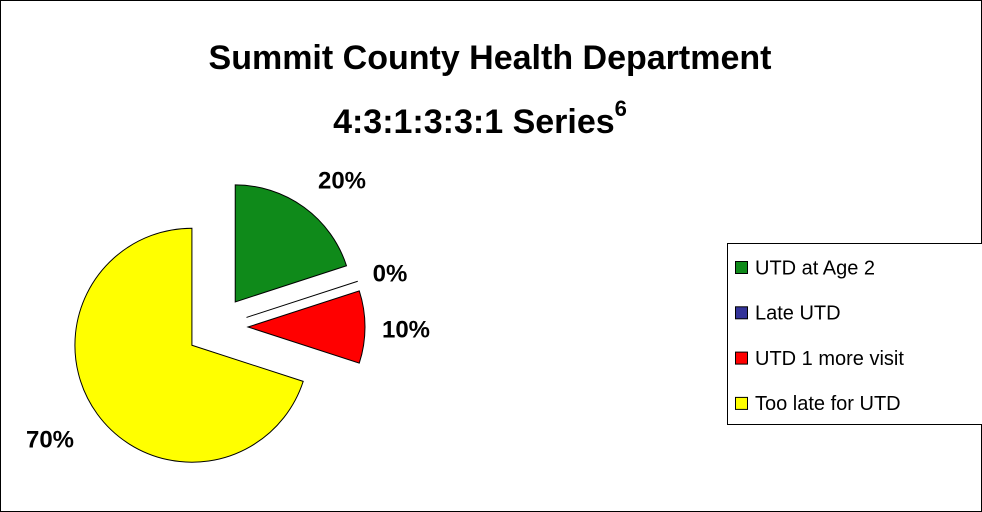 Image resolution: width=982 pixels, height=512 pixels. I want to click on chart-subtitle: 4:3:1:3:3:1 Series6, so click(480, 118).